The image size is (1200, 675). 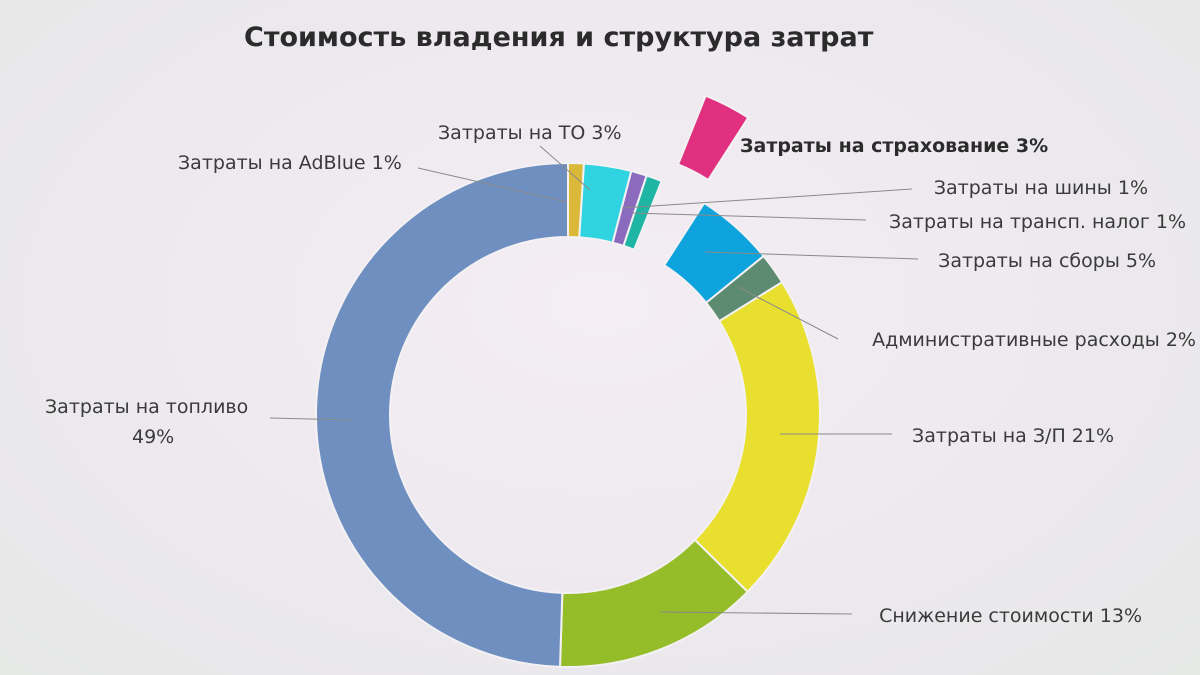 What do you see at coordinates (1047, 261) in the screenshot?
I see `slice-label-6: Затраты на сборы 5%` at bounding box center [1047, 261].